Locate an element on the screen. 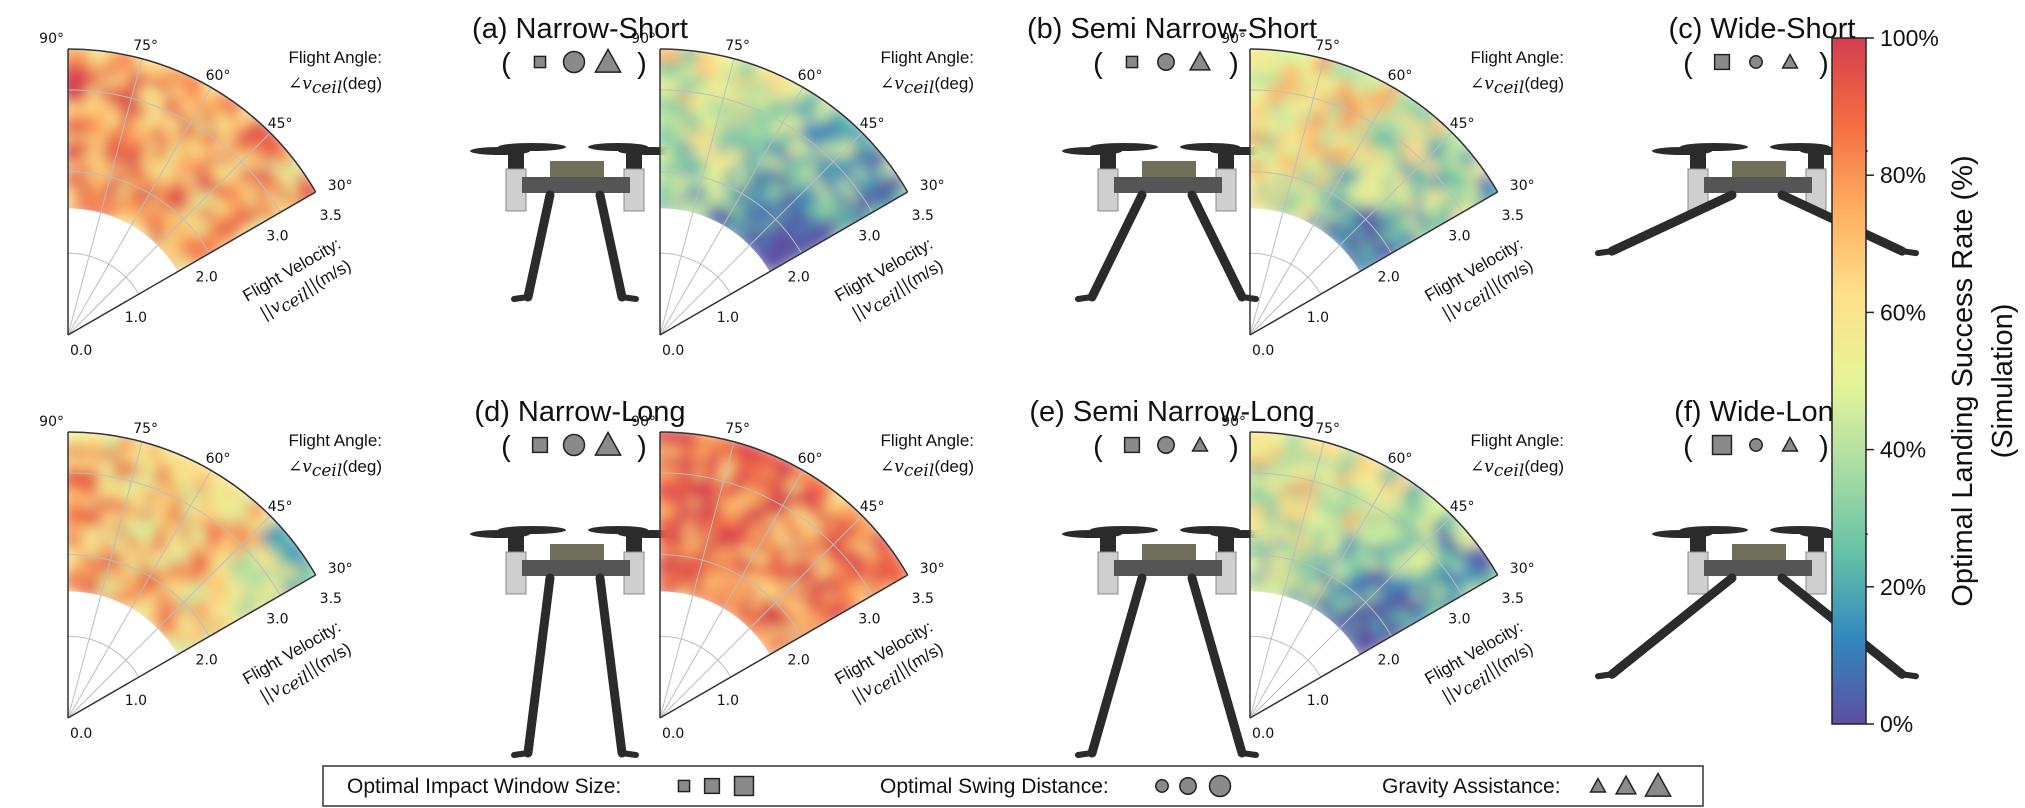 The image size is (2025, 808). panel-title: (f) Wide-Long is located at coordinates (1762, 412).